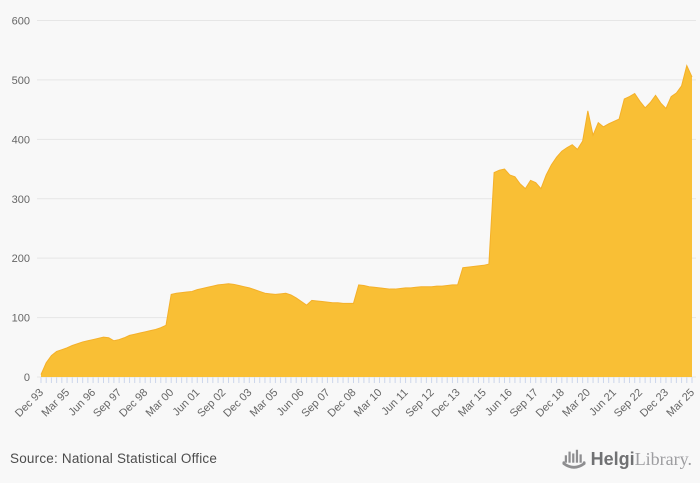  What do you see at coordinates (612, 458) in the screenshot?
I see `logo-text-helgi: Helgi` at bounding box center [612, 458].